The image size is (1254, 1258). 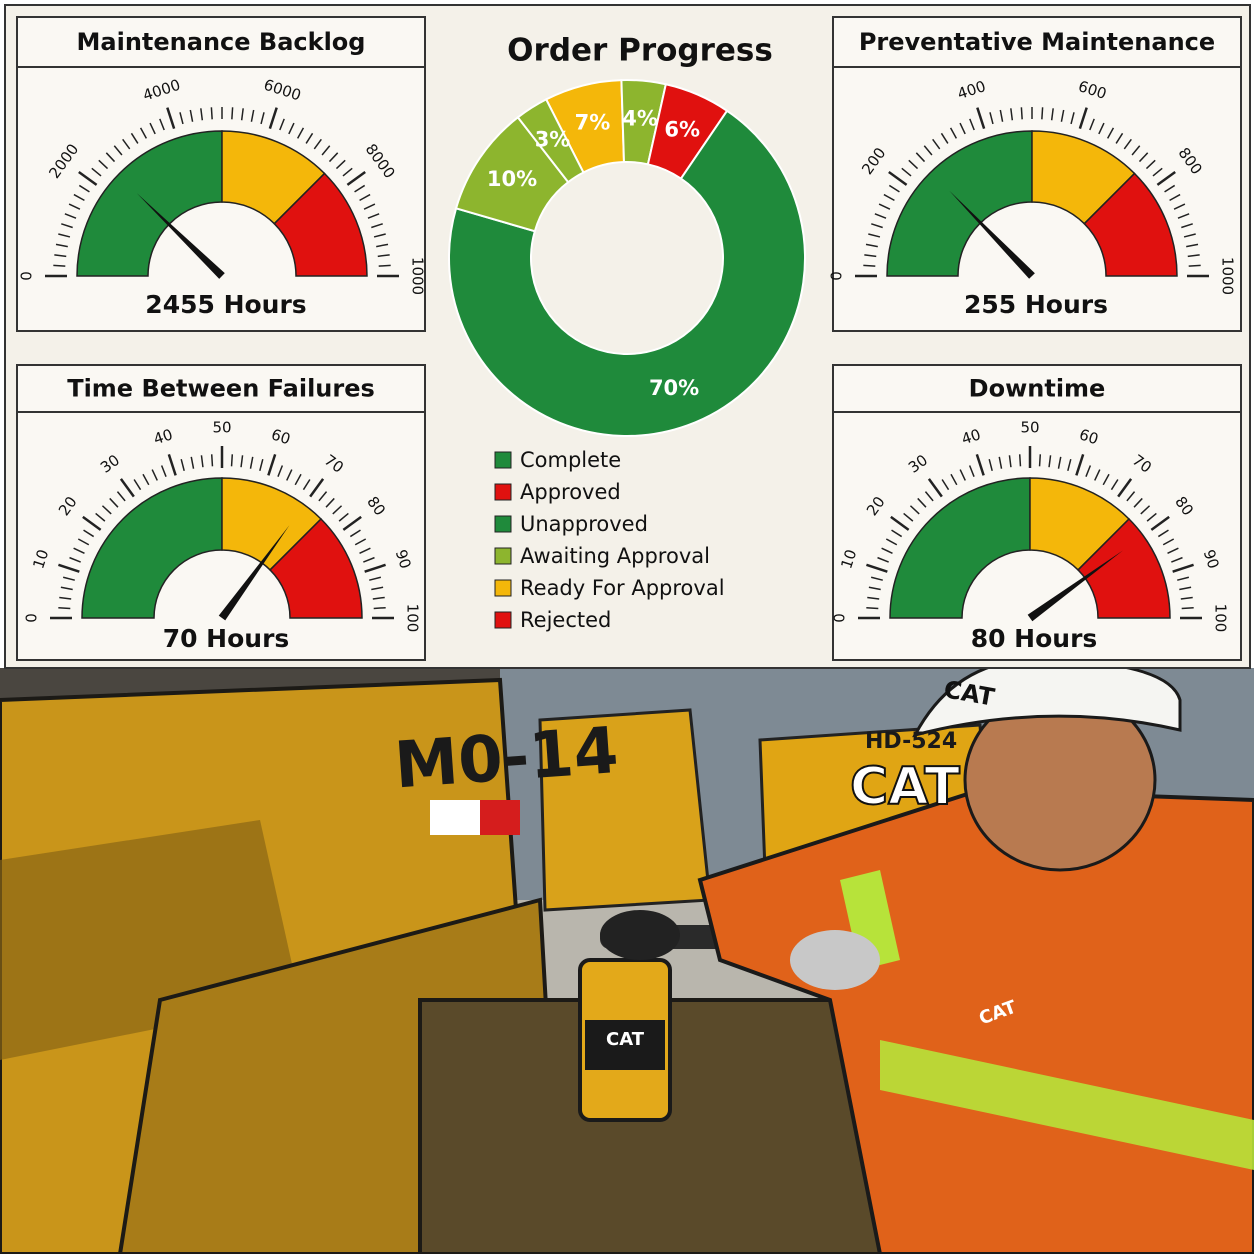 What do you see at coordinates (512, 179) in the screenshot?
I see `slice-label: 10%` at bounding box center [512, 179].